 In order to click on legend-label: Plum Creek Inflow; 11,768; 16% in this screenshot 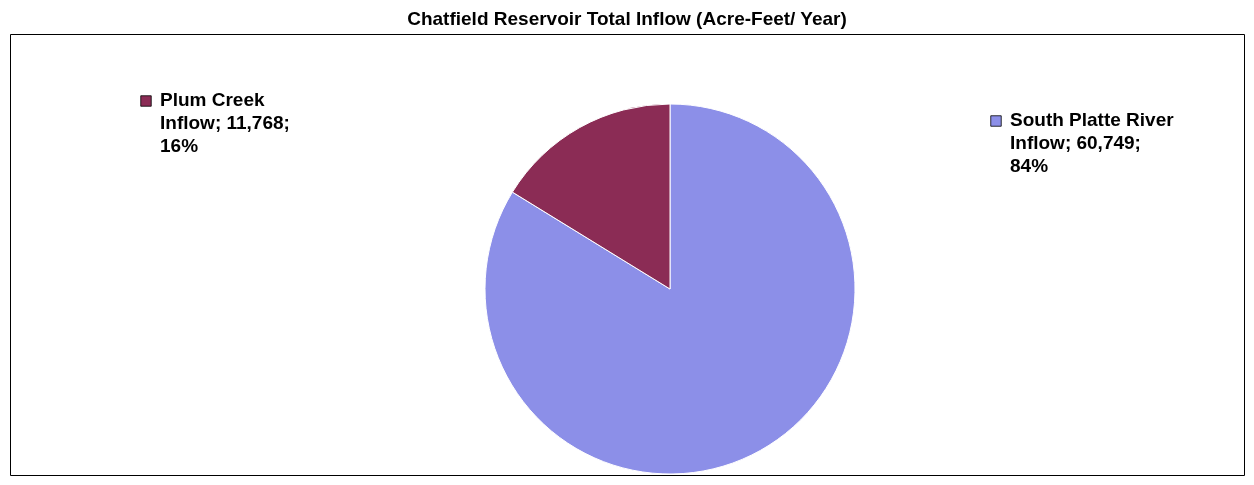, I will do `click(225, 122)`.